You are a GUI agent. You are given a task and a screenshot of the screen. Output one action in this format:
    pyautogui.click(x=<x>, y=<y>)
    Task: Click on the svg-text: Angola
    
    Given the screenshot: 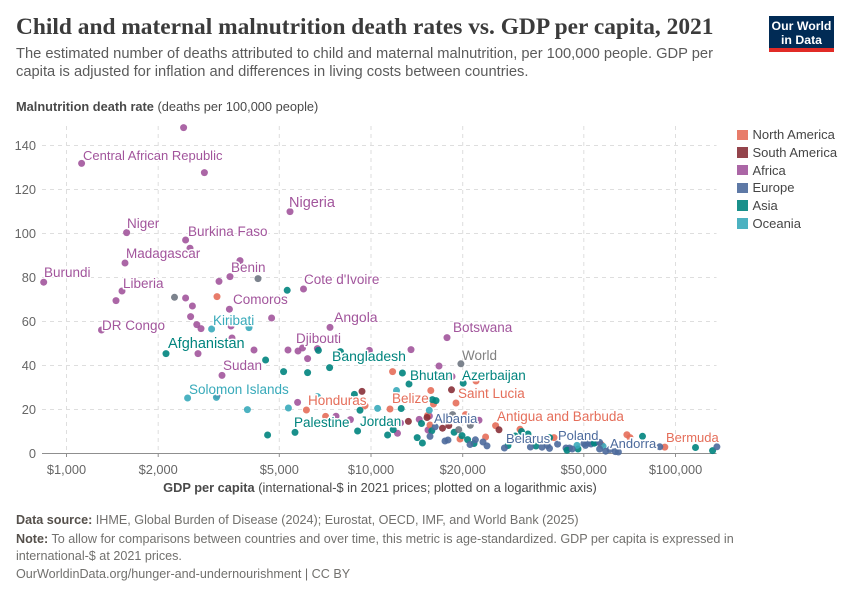 What is the action you would take?
    pyautogui.click(x=356, y=317)
    